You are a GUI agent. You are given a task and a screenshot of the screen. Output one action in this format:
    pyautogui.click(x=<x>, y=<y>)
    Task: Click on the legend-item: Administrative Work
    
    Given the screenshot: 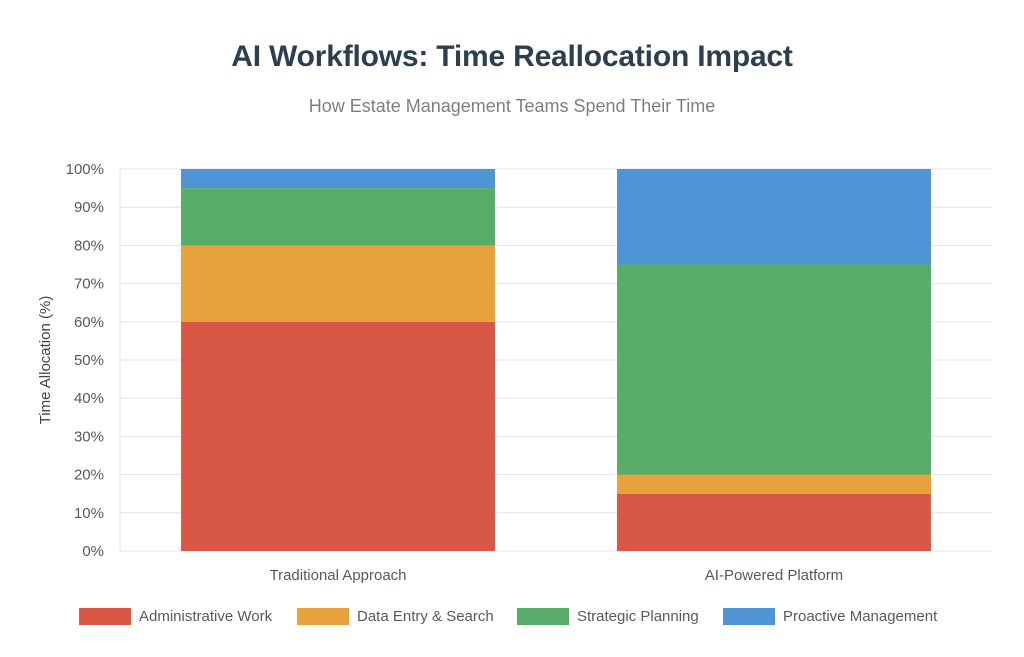 What is the action you would take?
    pyautogui.click(x=175, y=616)
    